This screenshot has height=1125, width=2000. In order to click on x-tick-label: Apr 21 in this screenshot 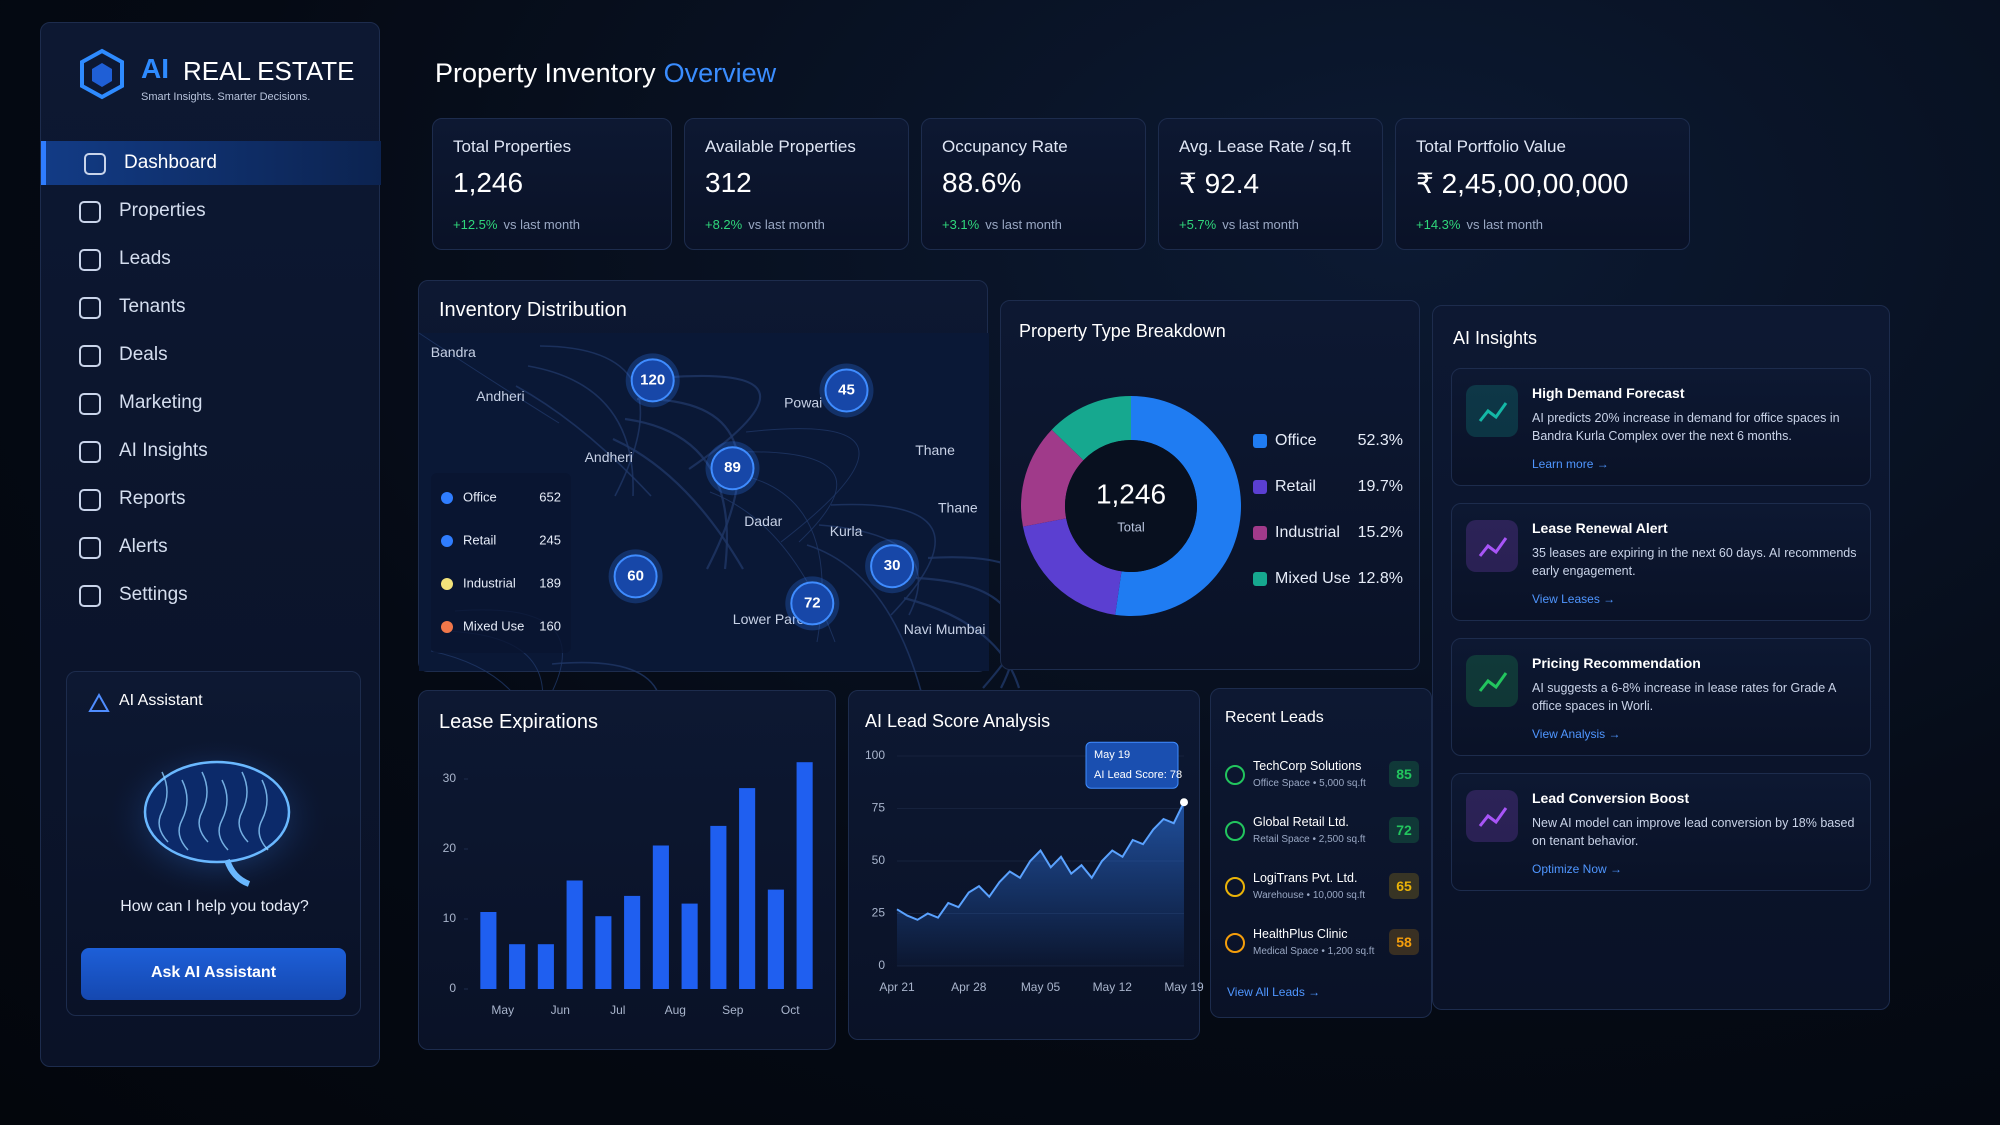, I will do `click(897, 987)`.